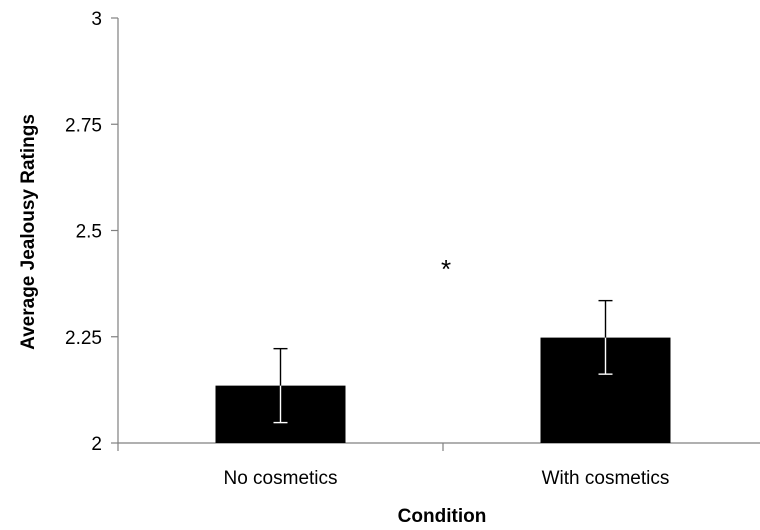 This screenshot has width=760, height=530. Describe the element at coordinates (96, 19) in the screenshot. I see `y-tick-label: 3` at that location.